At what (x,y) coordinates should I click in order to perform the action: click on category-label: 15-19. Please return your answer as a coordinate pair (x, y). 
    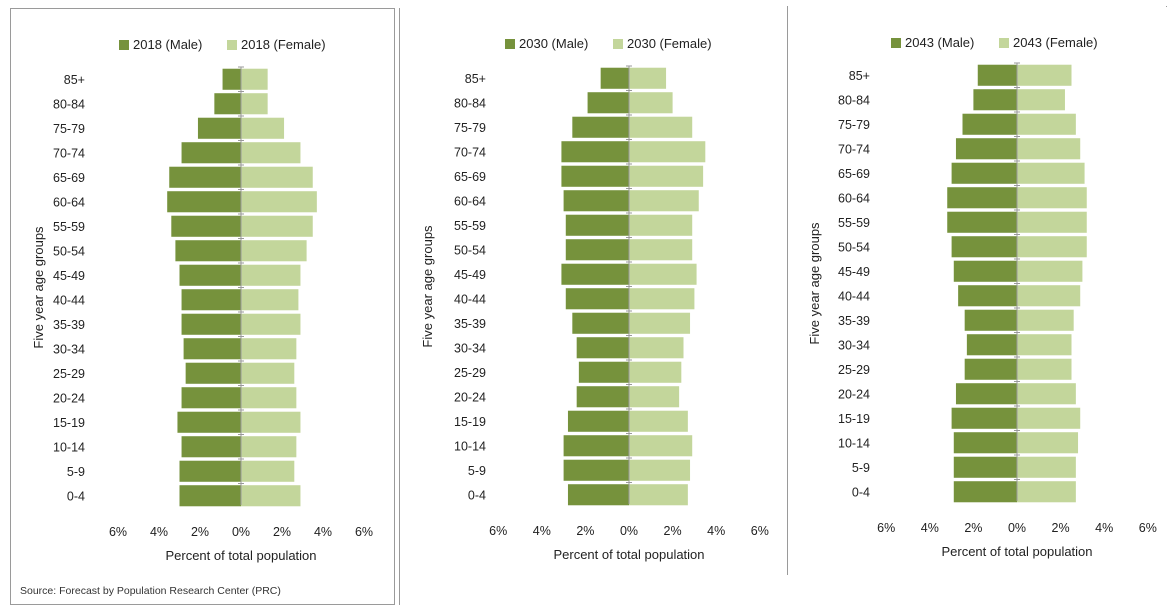
    Looking at the image, I should click on (69, 423).